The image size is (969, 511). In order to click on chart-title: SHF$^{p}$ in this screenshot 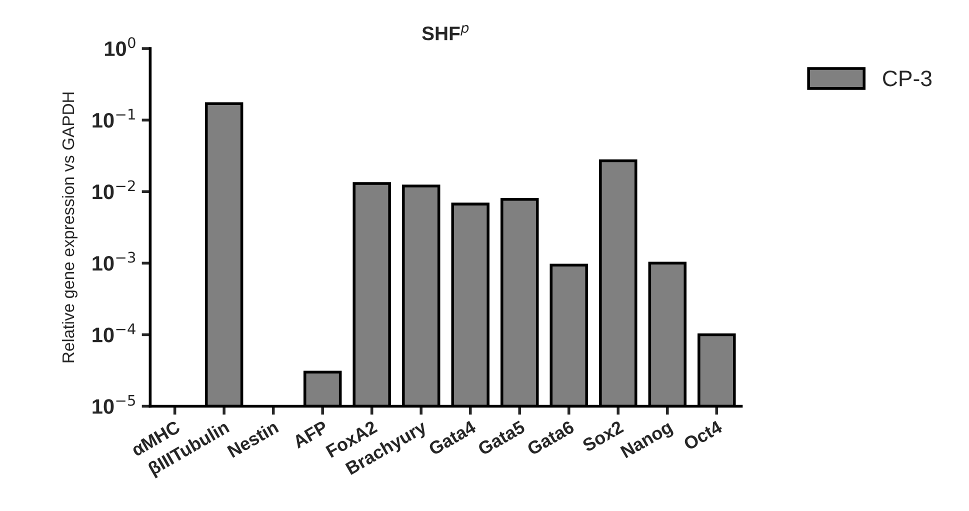, I will do `click(445, 32)`.